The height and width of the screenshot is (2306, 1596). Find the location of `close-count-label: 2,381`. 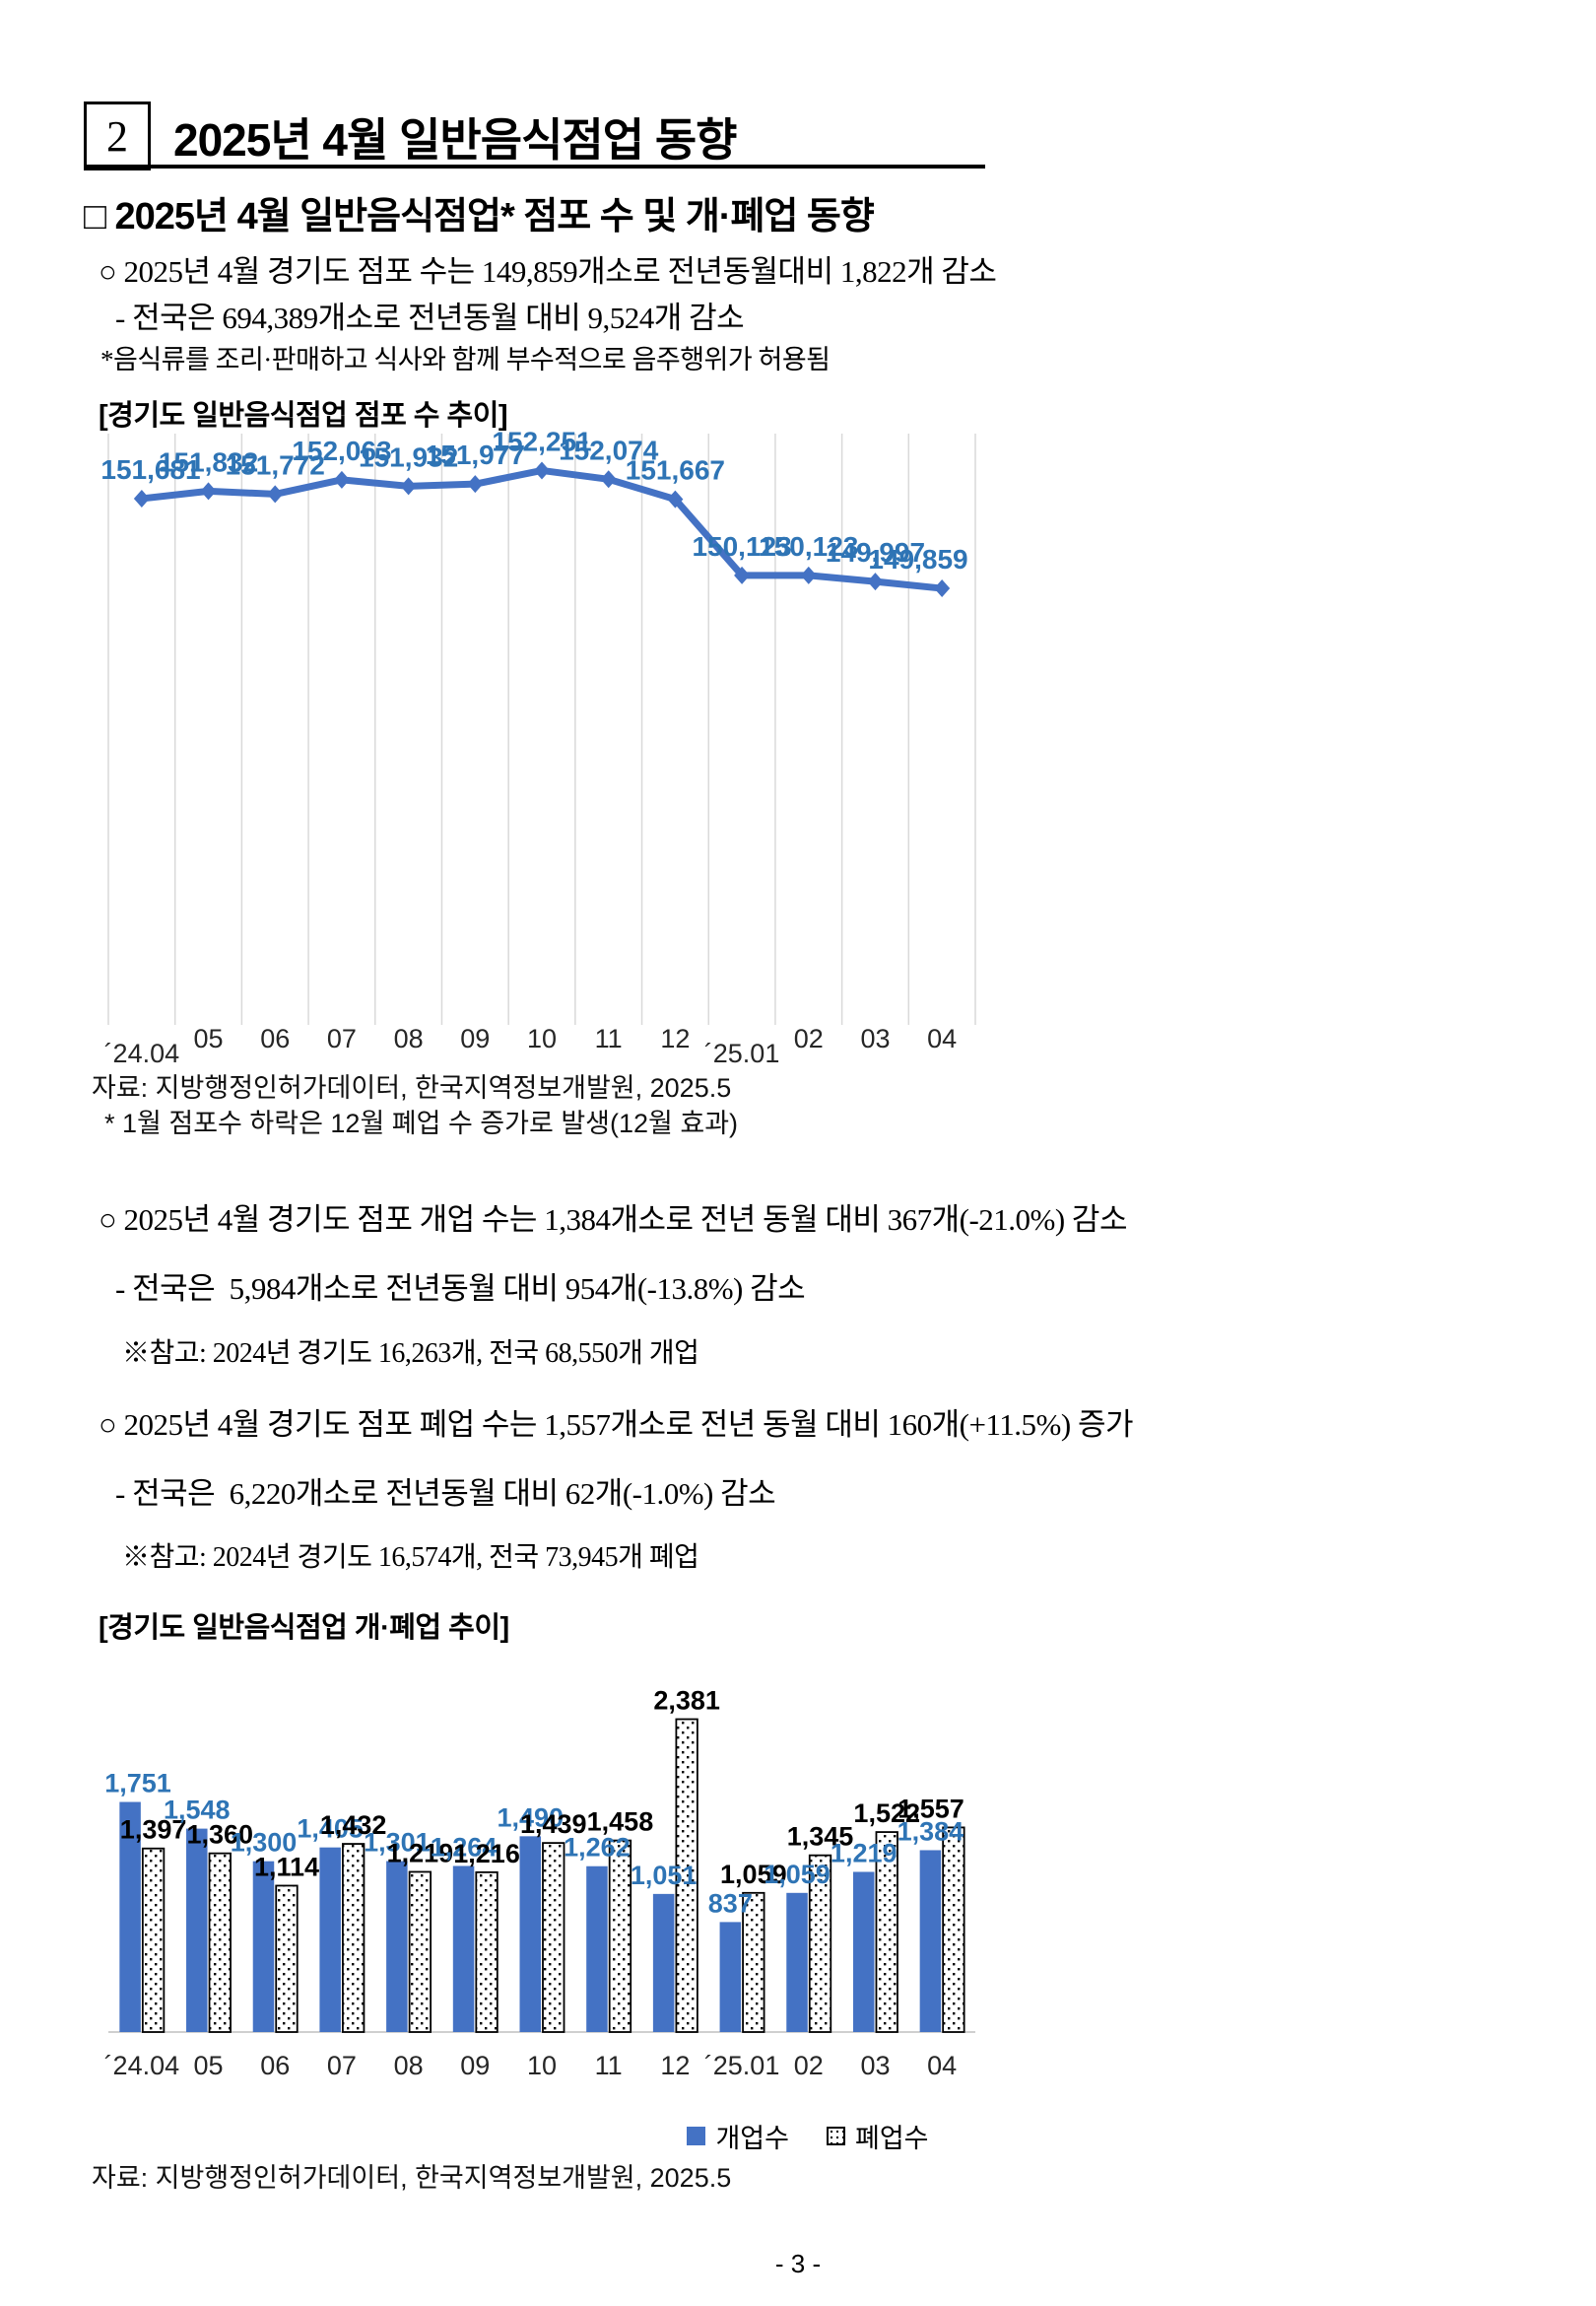

close-count-label: 2,381 is located at coordinates (686, 1701).